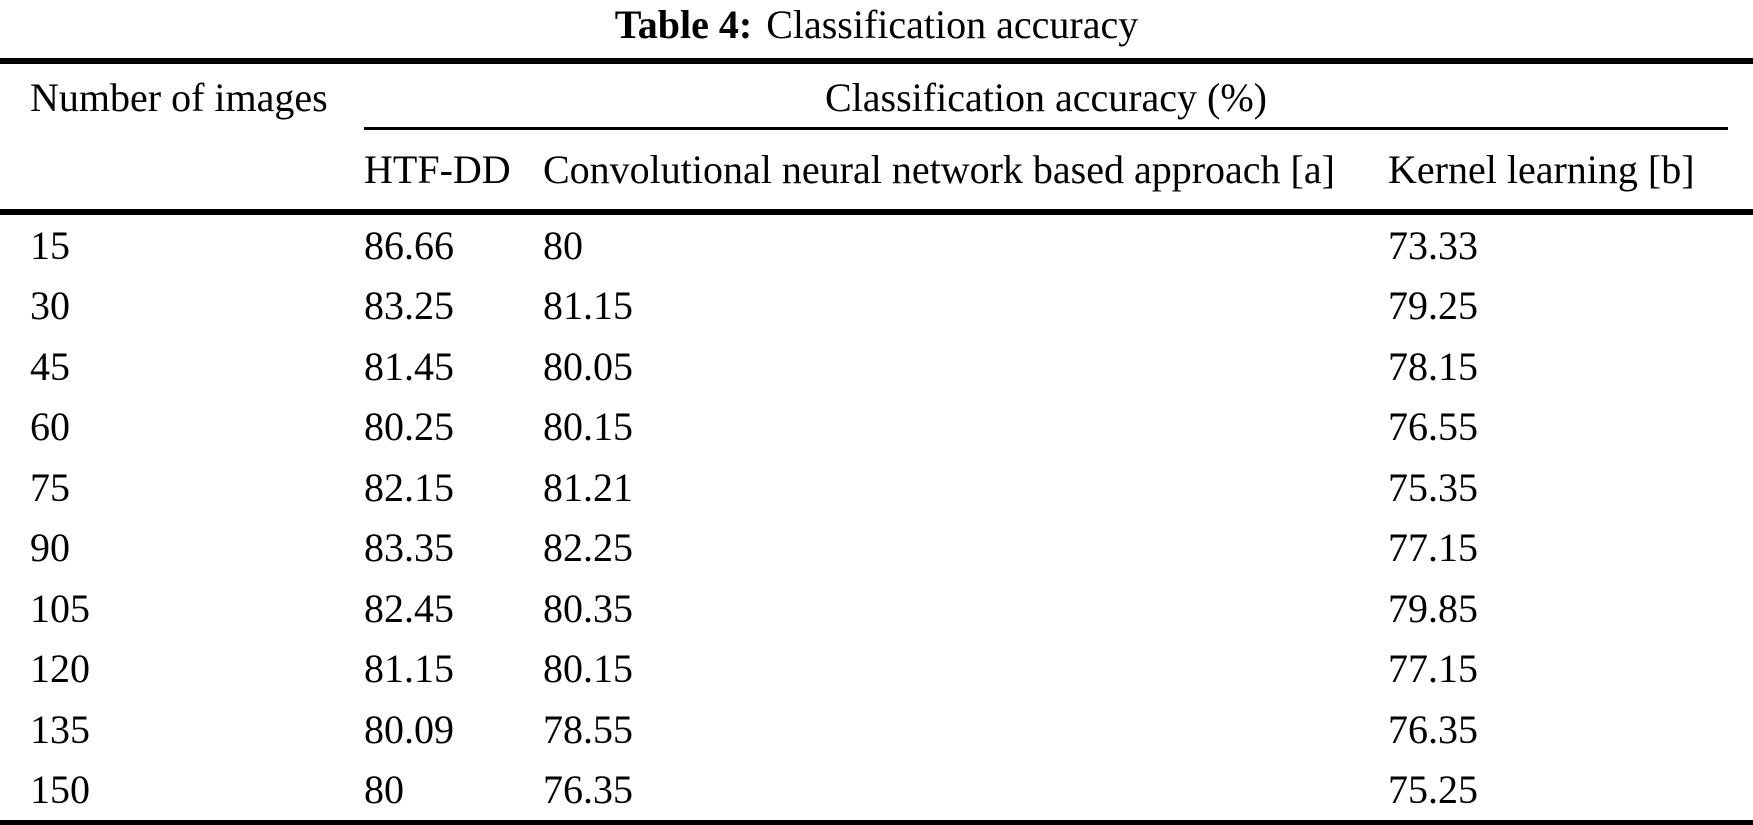  I want to click on cell-images: 60, so click(50, 427).